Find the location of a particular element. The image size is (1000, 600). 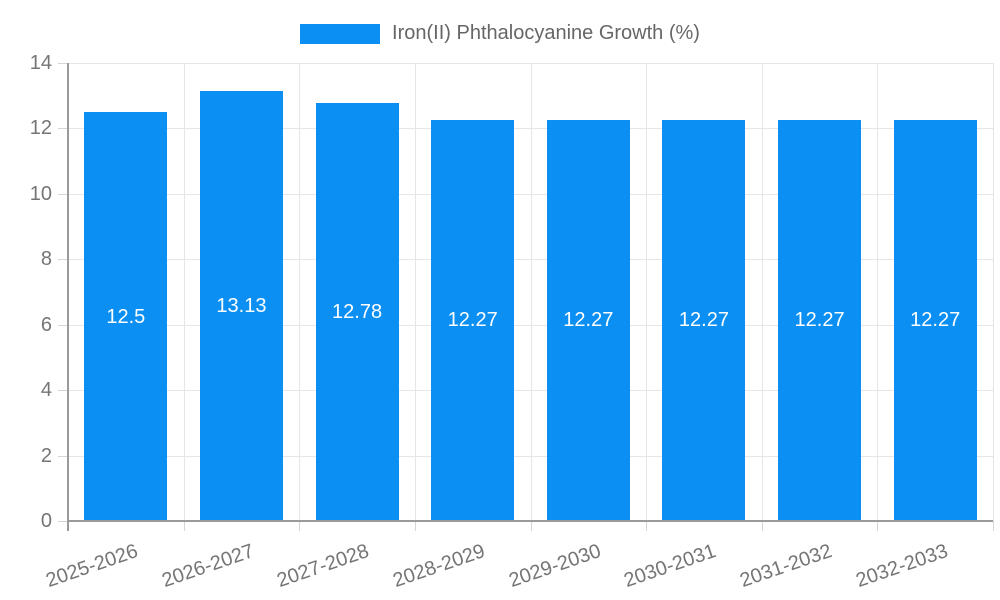

y-axis-line is located at coordinates (68, 297).